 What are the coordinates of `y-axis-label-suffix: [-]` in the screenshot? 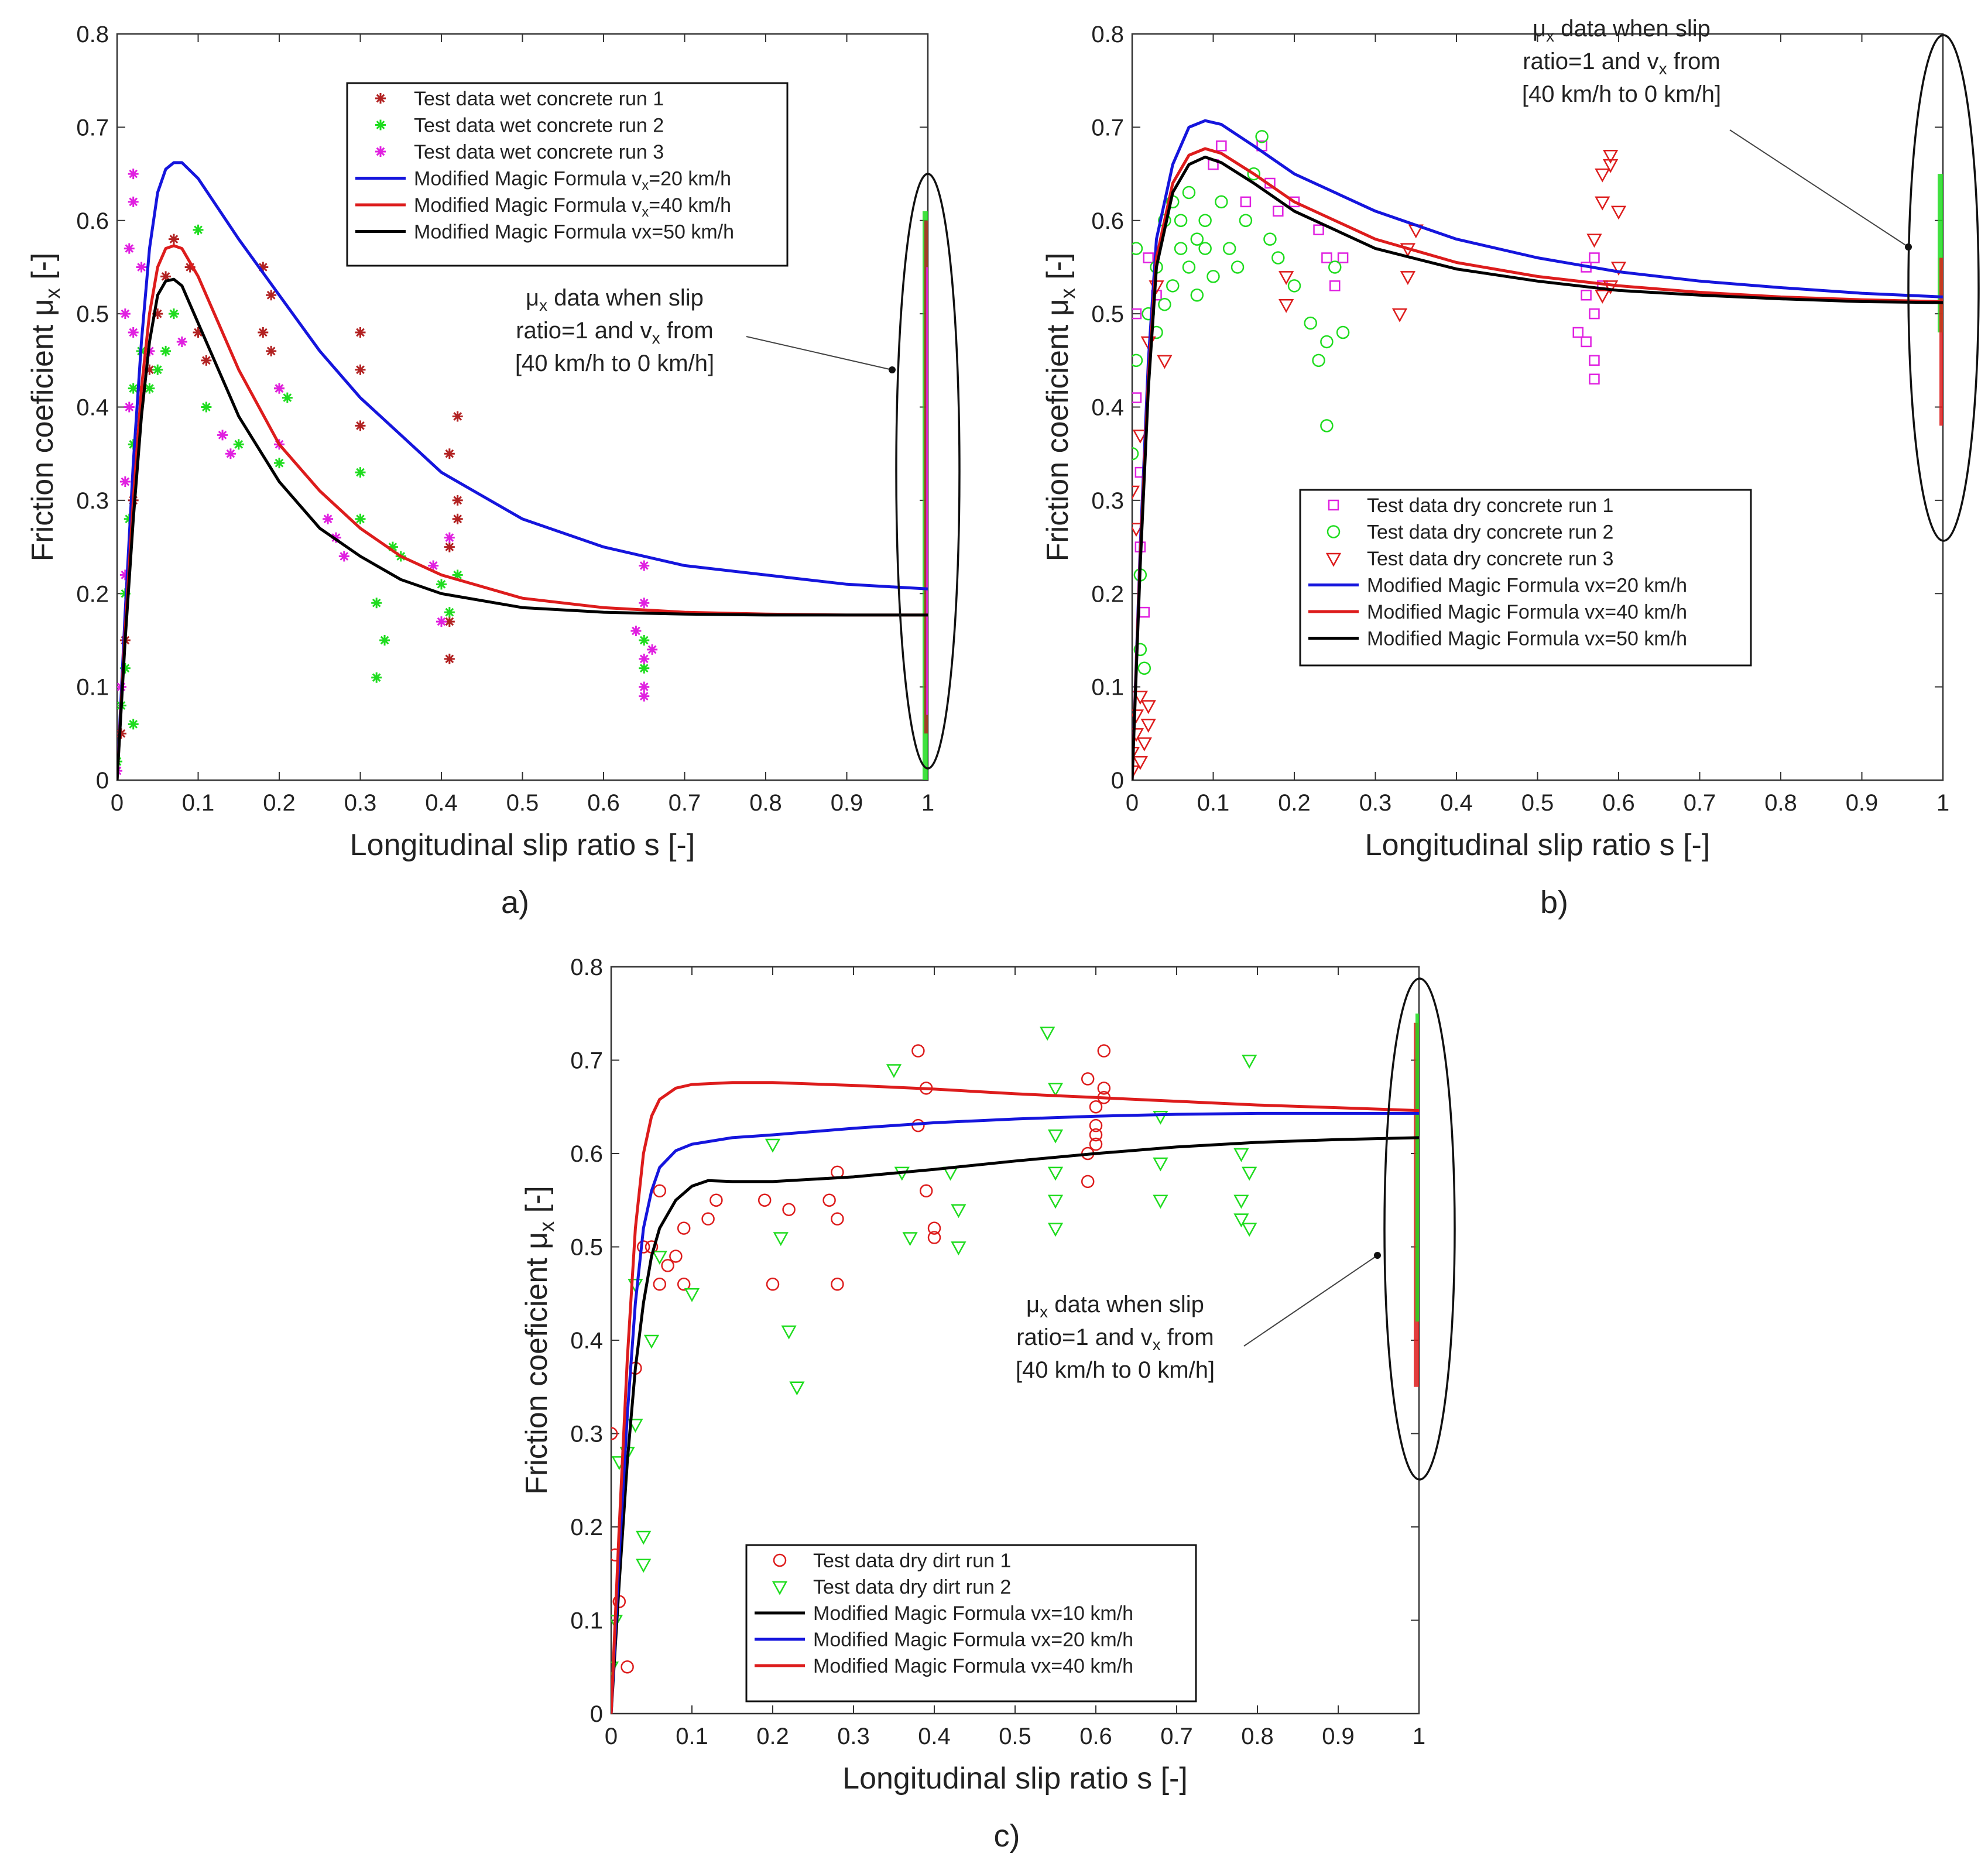 It's located at (1058, 271).